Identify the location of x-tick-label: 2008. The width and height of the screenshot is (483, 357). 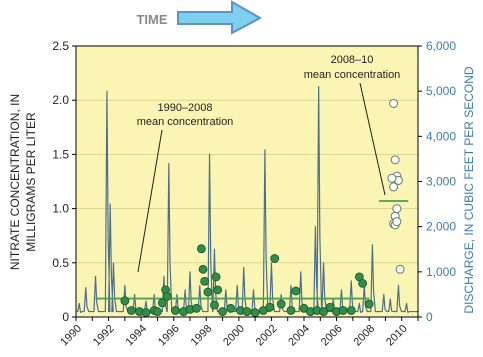
(364, 336).